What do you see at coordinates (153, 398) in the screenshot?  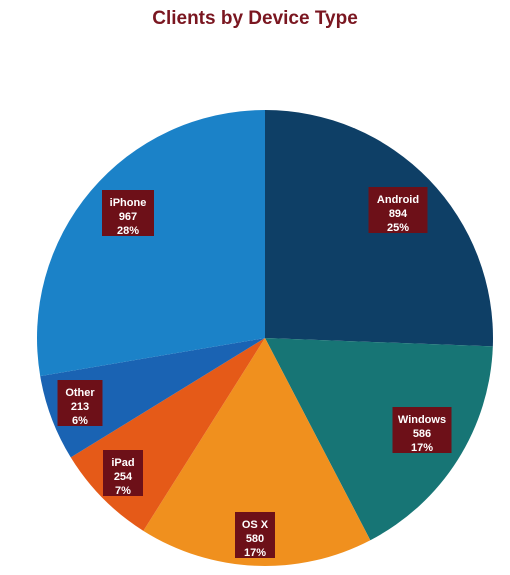 I see `pie-slice-other` at bounding box center [153, 398].